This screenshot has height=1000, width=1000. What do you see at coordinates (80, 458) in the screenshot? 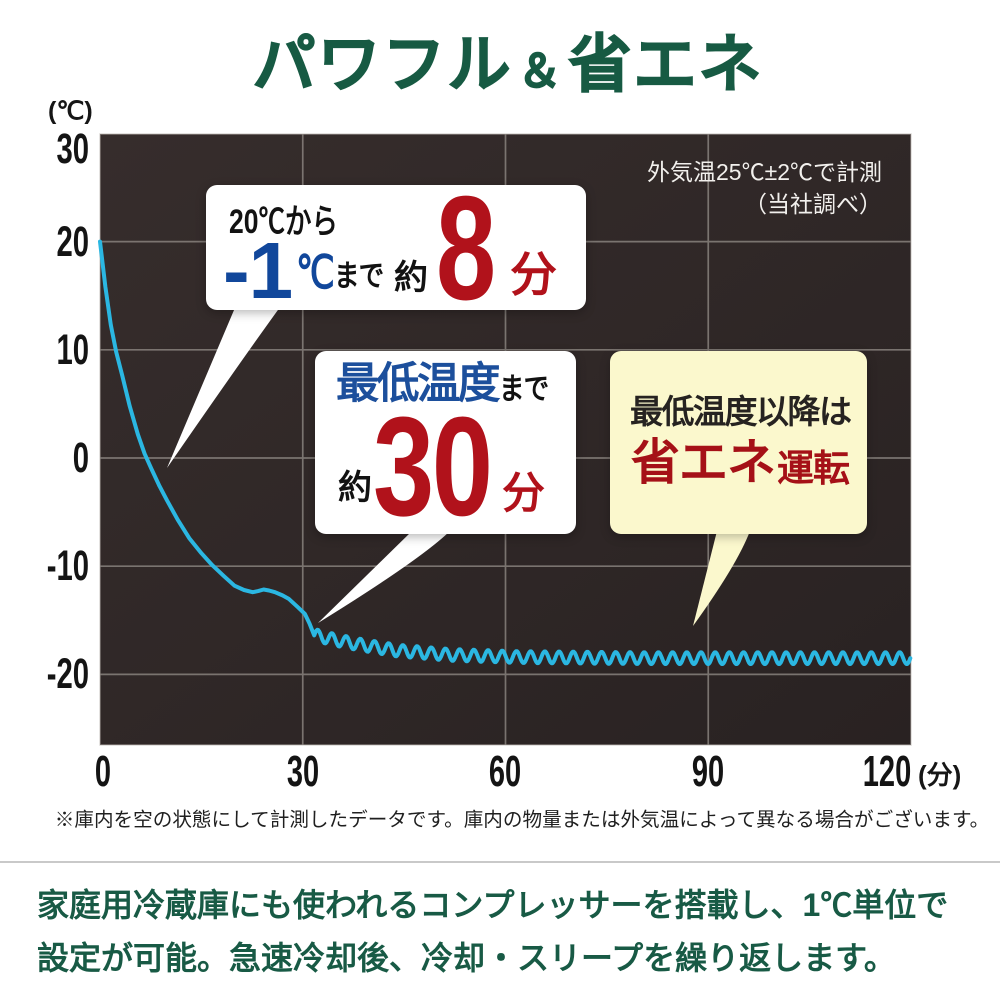
I see `y-tick-label: 0` at bounding box center [80, 458].